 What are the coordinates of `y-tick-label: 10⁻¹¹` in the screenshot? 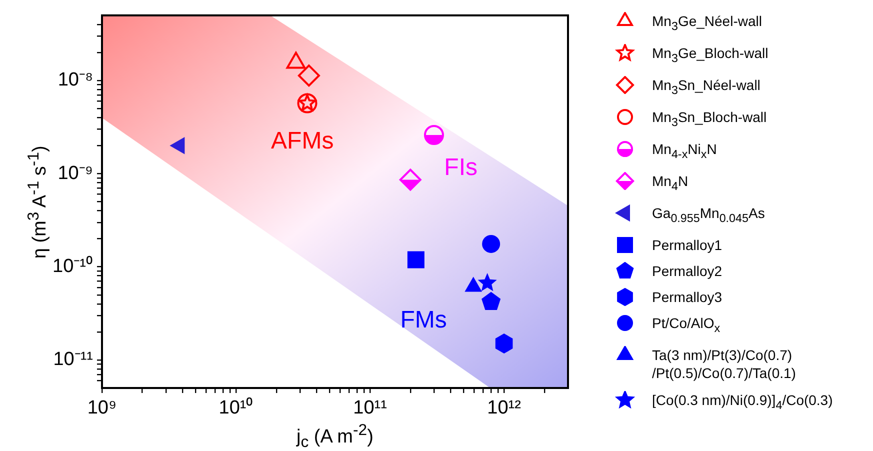 It's located at (73, 359).